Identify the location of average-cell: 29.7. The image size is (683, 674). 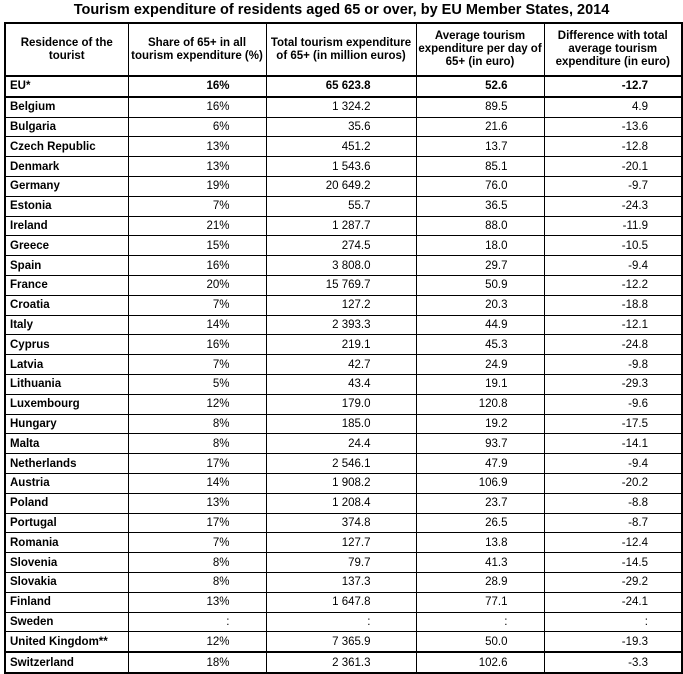
(480, 265).